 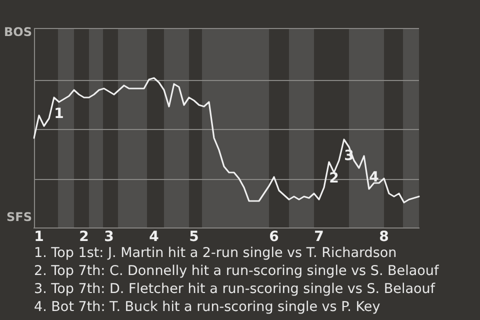 What do you see at coordinates (274, 237) in the screenshot?
I see `x-tick-label: 6` at bounding box center [274, 237].